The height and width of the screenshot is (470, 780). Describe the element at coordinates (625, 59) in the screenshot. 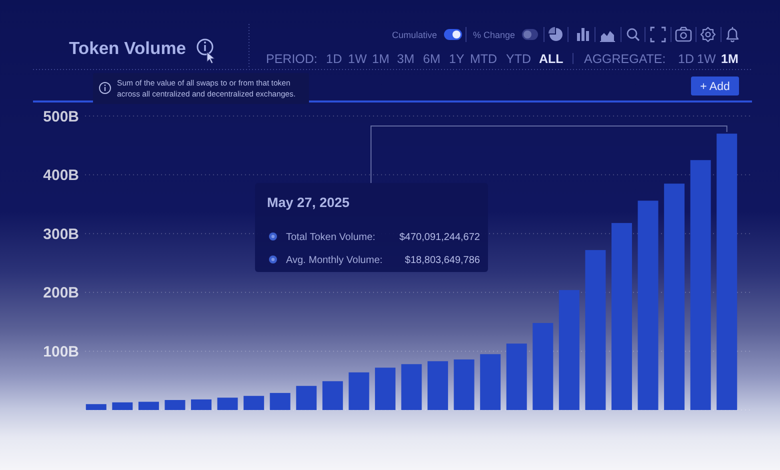

I see `text: AGGREGATE:` at that location.